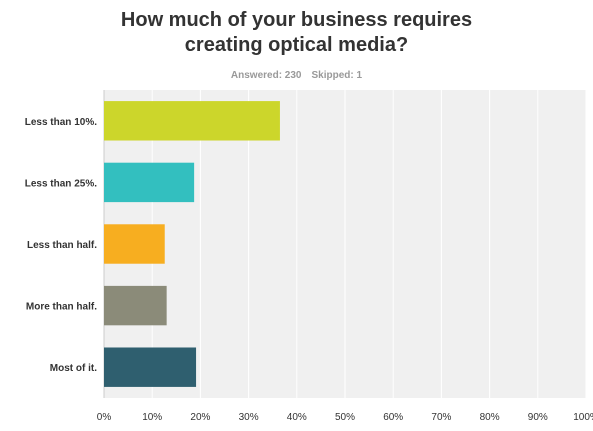 This screenshot has height=431, width=593. I want to click on x-tick-label: 50%, so click(345, 417).